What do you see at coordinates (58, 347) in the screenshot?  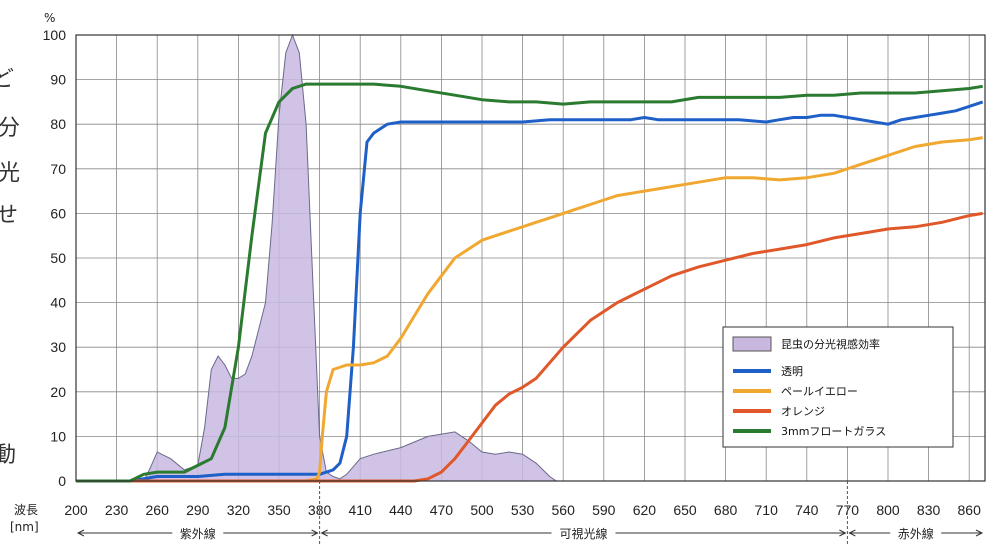 I see `y-tick-3: 30` at bounding box center [58, 347].